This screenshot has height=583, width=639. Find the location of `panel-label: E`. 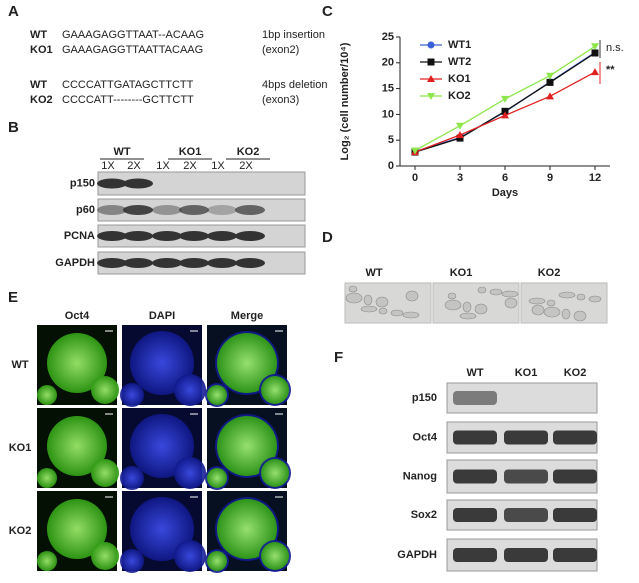

panel-label: E is located at coordinates (13, 297).